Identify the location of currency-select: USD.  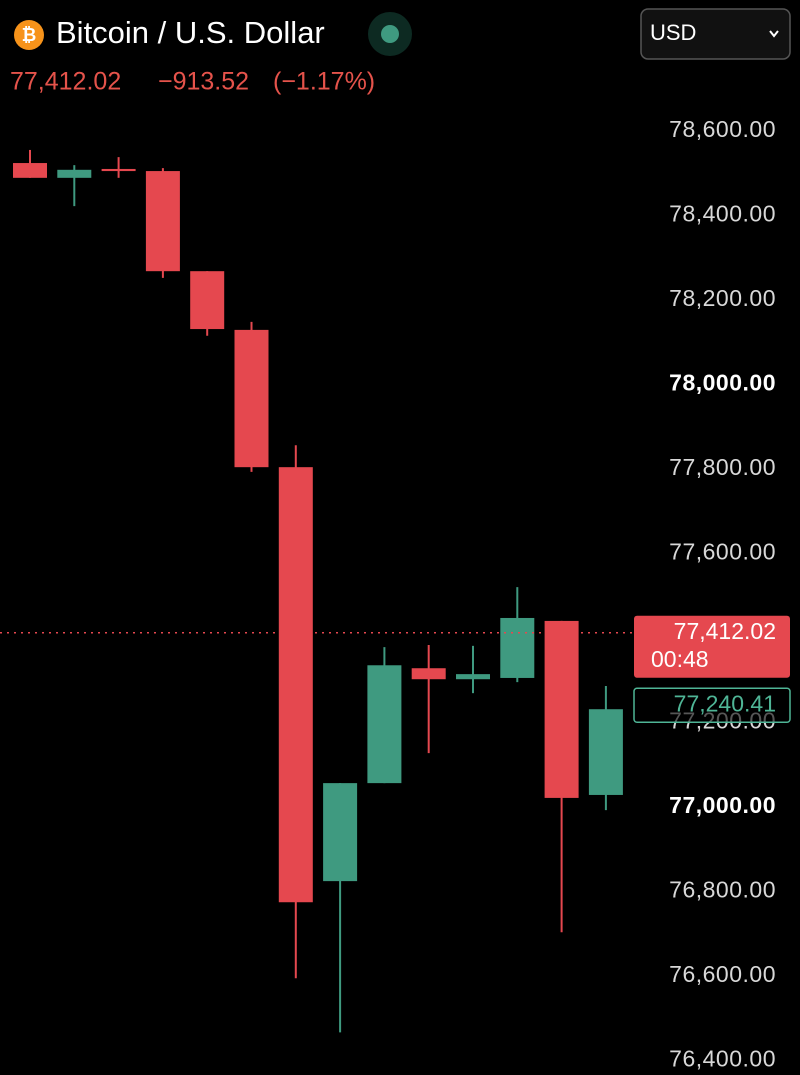
(715, 34).